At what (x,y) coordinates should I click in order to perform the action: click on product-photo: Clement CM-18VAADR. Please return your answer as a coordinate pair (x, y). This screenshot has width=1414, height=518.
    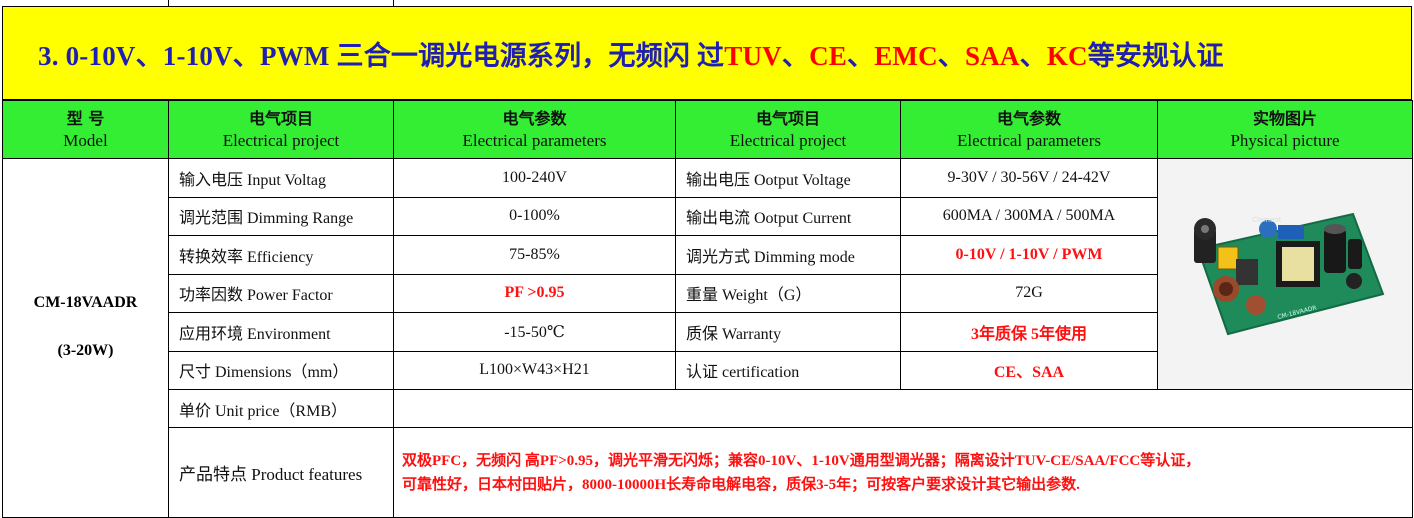
    Looking at the image, I should click on (1285, 274).